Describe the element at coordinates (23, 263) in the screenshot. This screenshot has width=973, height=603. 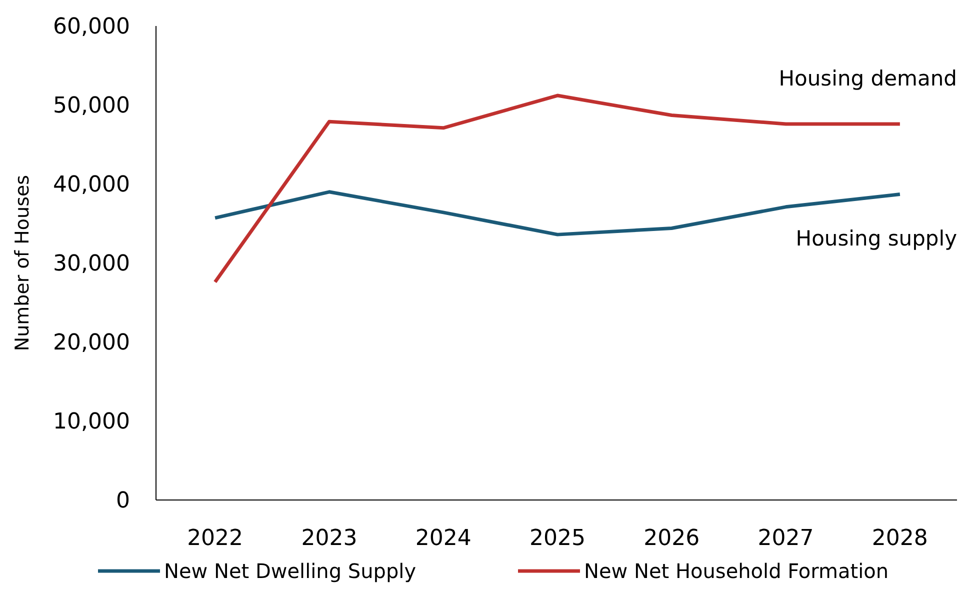
I see `y-axis-title: Number of Houses` at that location.